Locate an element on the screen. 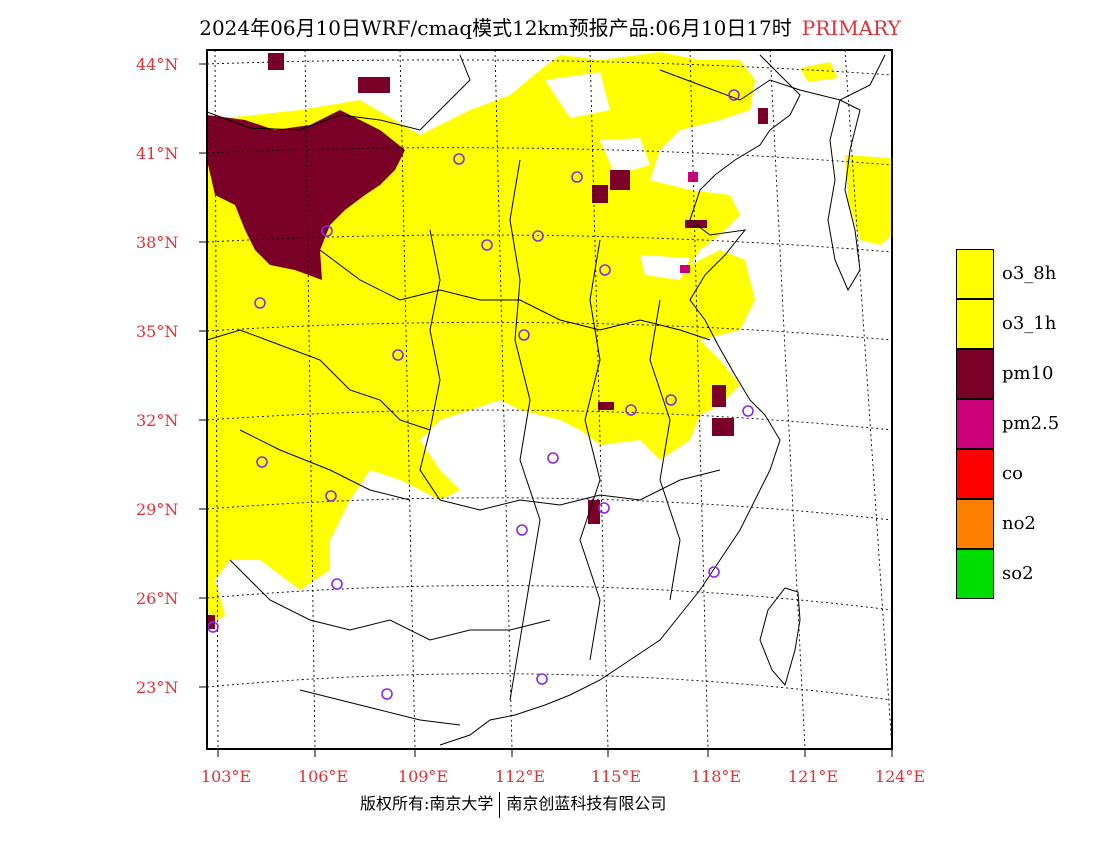 The height and width of the screenshot is (850, 1100). lon-label: 109°E is located at coordinates (423, 776).